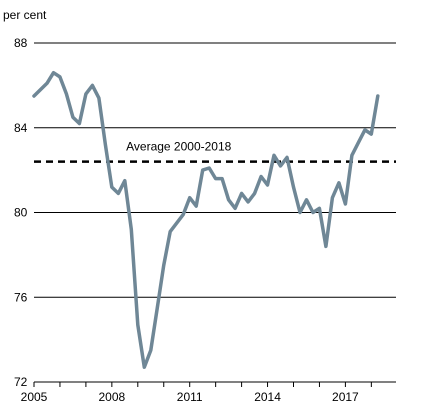 This screenshot has width=421, height=418. I want to click on y-tick-label-88: 88, so click(21, 43).